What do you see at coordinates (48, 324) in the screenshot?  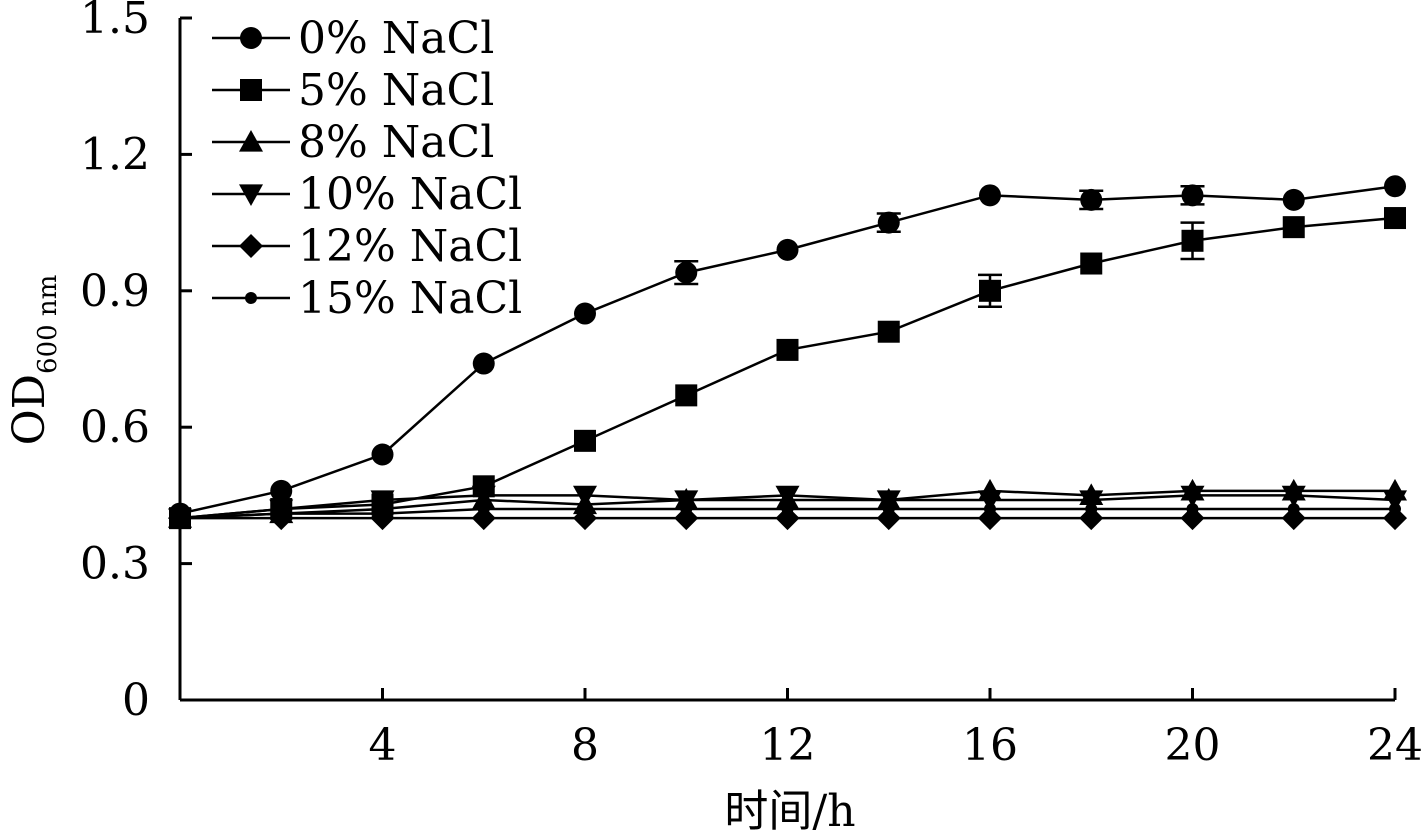 I see `y-axis-title-subscript: 600 nm` at bounding box center [48, 324].